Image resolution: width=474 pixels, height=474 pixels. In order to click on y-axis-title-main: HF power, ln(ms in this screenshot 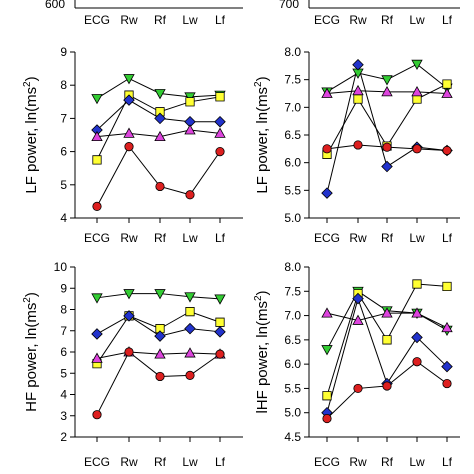, I will do `click(31, 357)`.